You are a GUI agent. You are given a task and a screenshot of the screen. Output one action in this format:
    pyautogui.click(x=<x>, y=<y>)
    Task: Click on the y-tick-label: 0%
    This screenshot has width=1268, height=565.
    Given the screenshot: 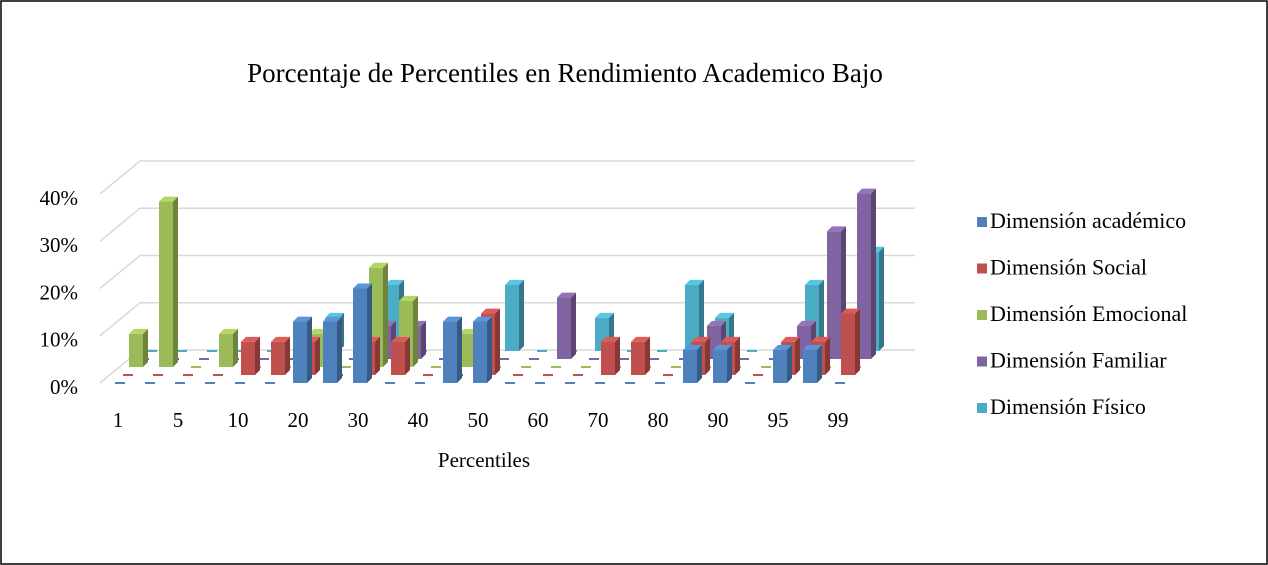 What is the action you would take?
    pyautogui.click(x=64, y=387)
    